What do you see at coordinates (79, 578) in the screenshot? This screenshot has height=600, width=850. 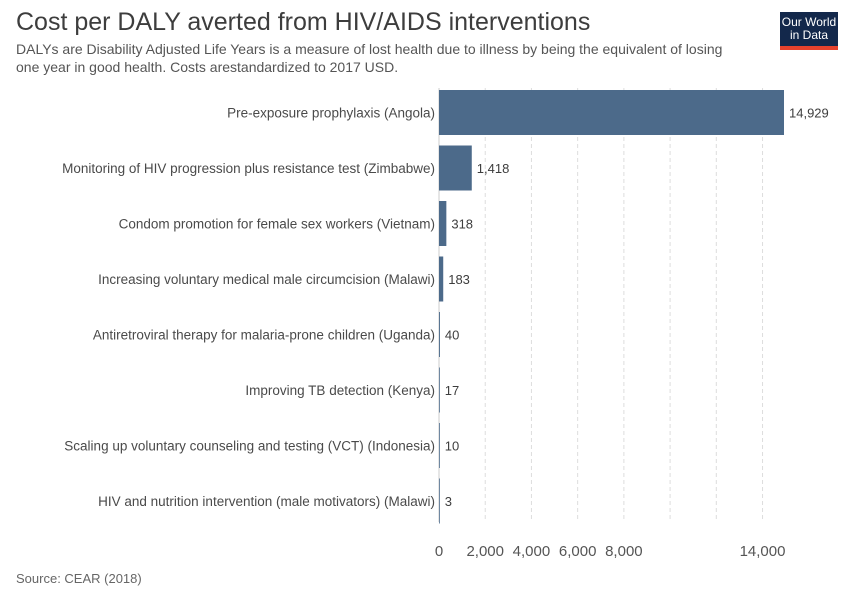 I see `source-note: Source: CEAR (2018)` at bounding box center [79, 578].